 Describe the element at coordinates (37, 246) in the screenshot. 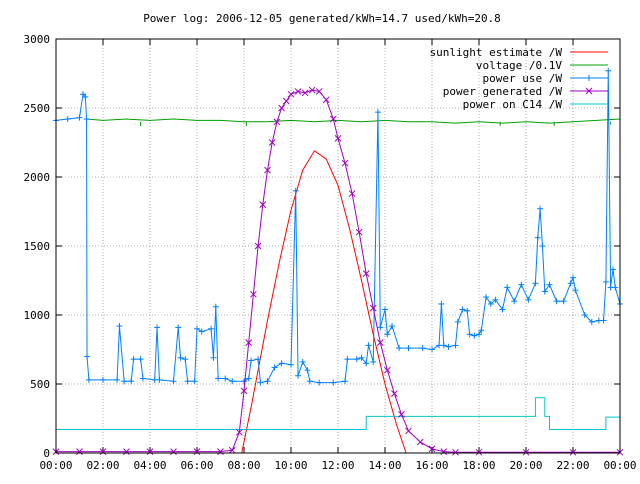

I see `y-tick-label: 1500` at that location.